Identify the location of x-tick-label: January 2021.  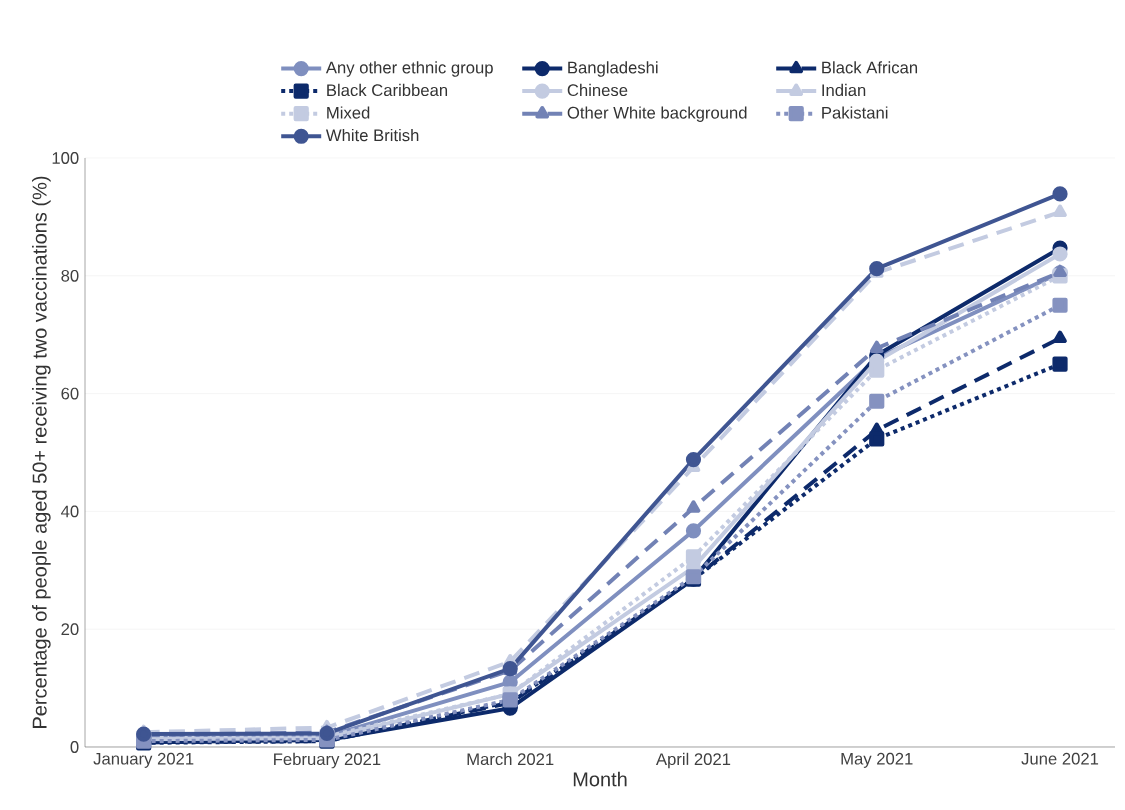
(143, 760).